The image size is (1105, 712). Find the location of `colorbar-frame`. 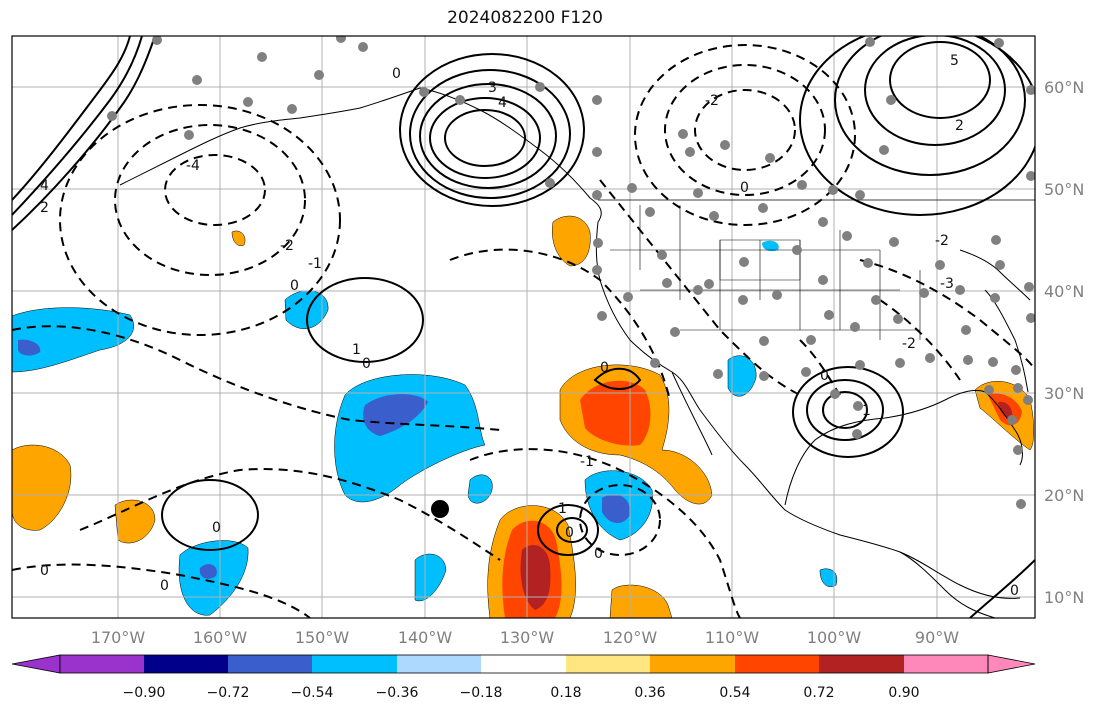

colorbar-frame is located at coordinates (524, 664).